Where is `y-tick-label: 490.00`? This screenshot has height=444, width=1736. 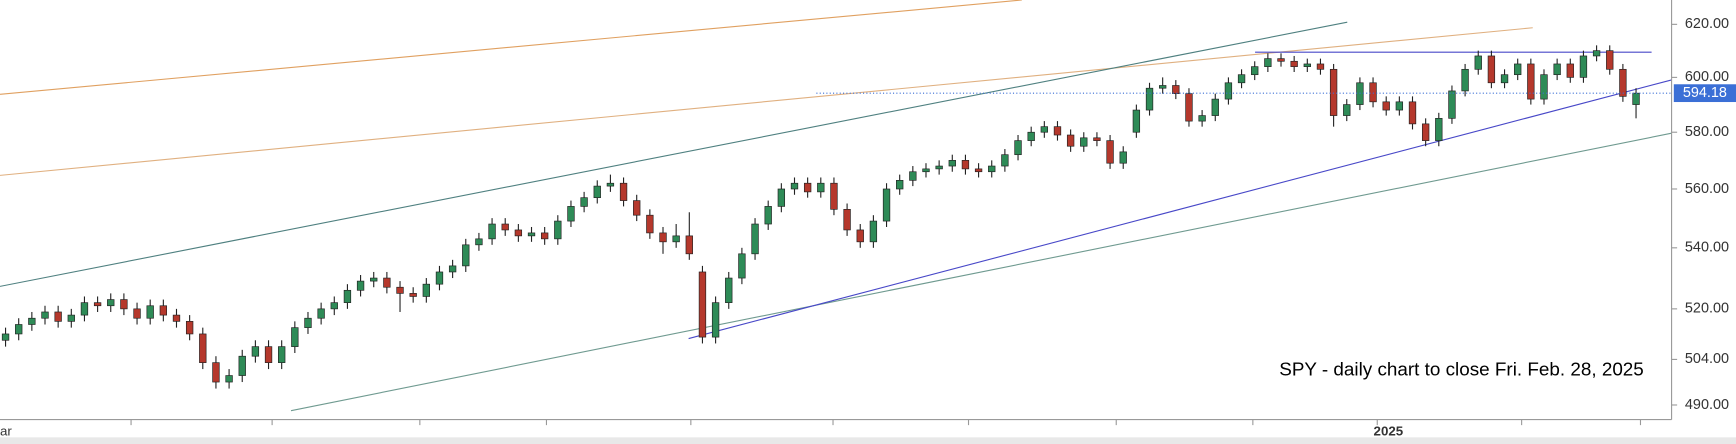 y-tick-label: 490.00 is located at coordinates (1707, 405).